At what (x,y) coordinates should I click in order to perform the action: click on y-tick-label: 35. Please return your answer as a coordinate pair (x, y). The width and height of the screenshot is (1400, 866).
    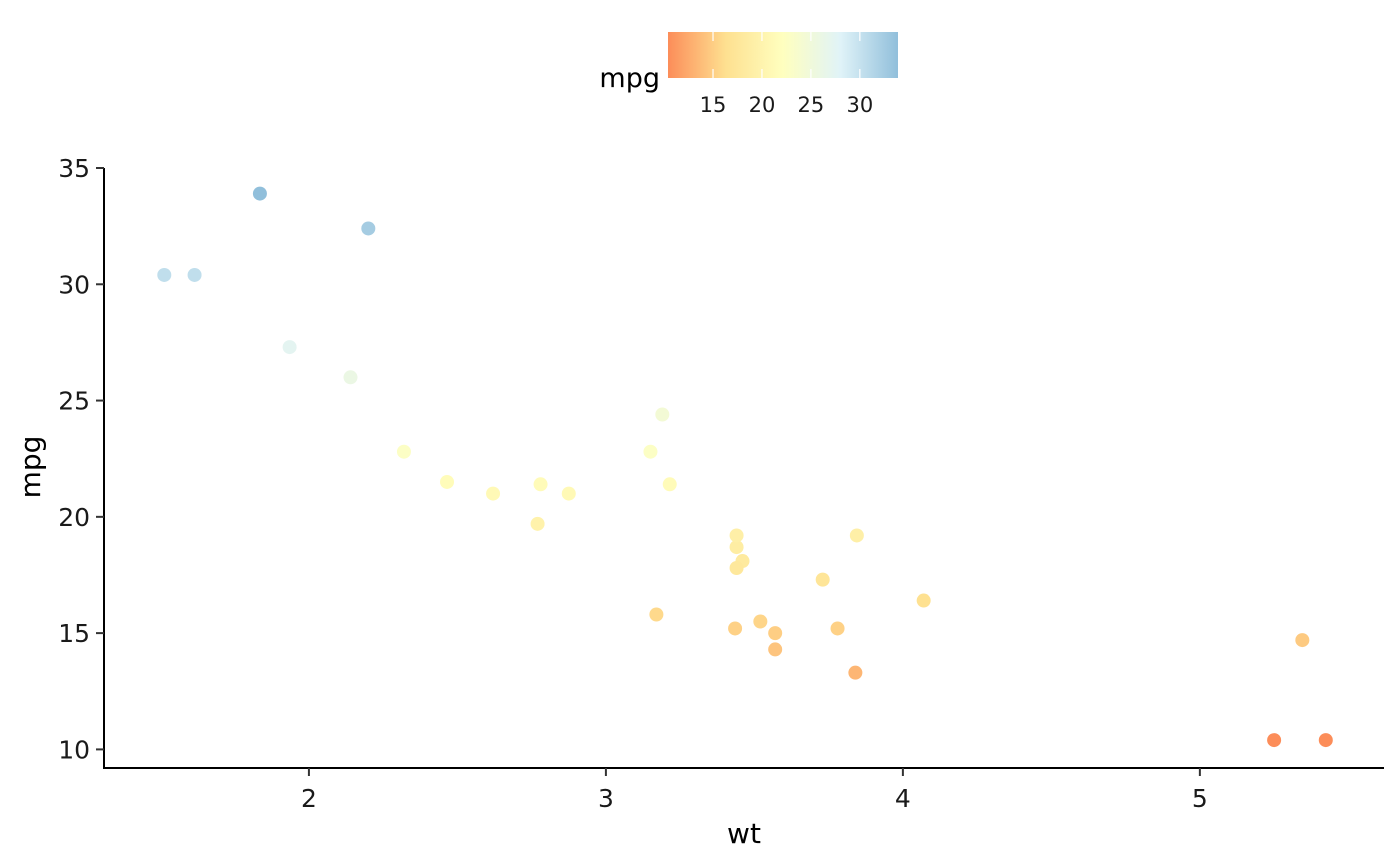
    Looking at the image, I should click on (74, 168).